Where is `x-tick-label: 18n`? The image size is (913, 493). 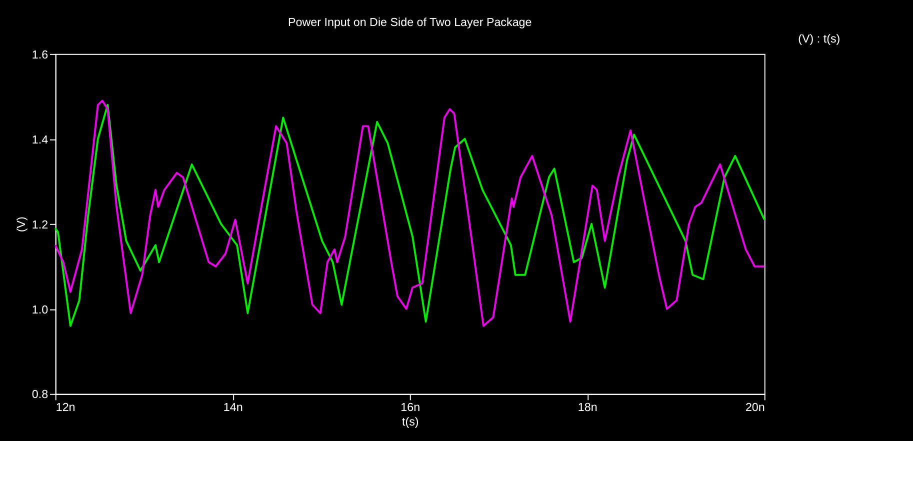
x-tick-label: 18n is located at coordinates (588, 407).